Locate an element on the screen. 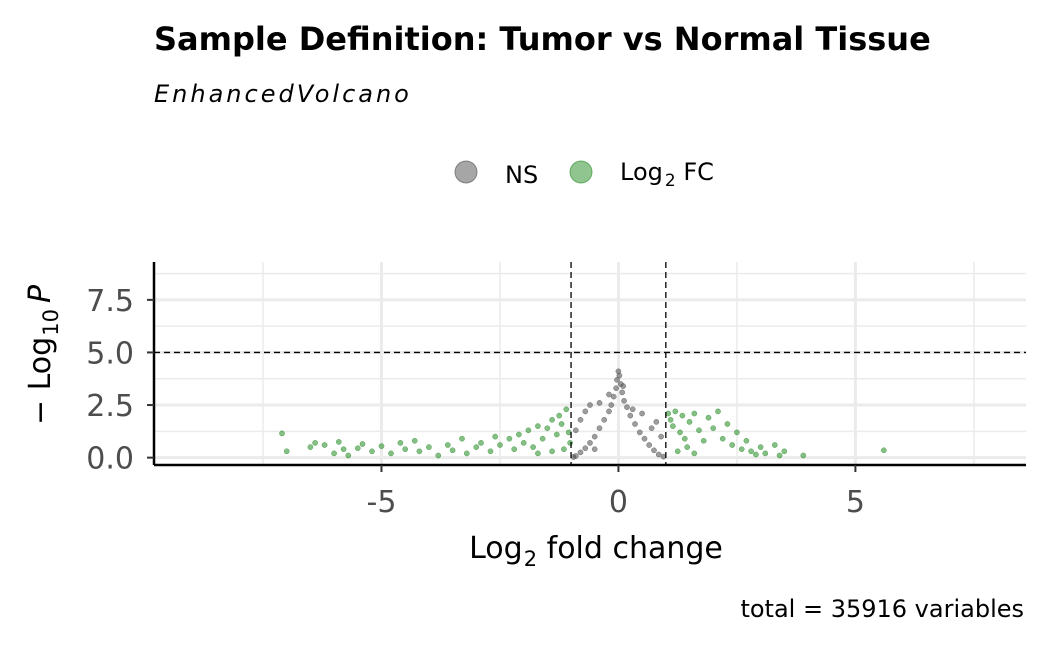 Image resolution: width=1050 pixels, height=648 pixels. legend-swatch-ns is located at coordinates (466, 172).